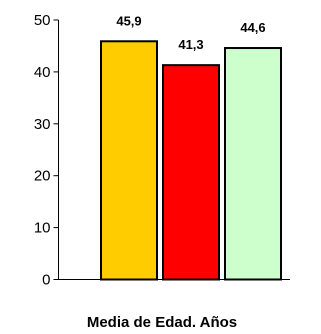  I want to click on y-tick-label: 10, so click(42, 228).